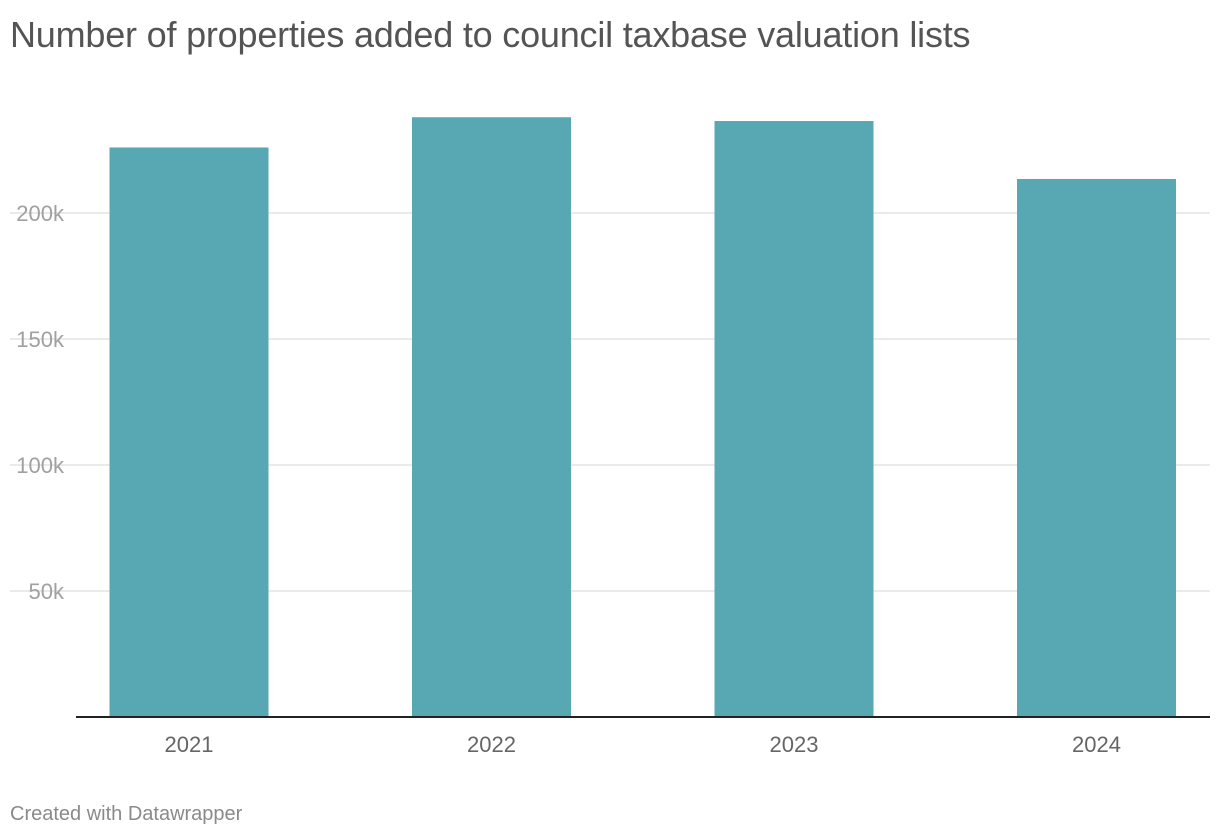 The height and width of the screenshot is (840, 1220). I want to click on x-tick-label: 2021, so click(189, 744).